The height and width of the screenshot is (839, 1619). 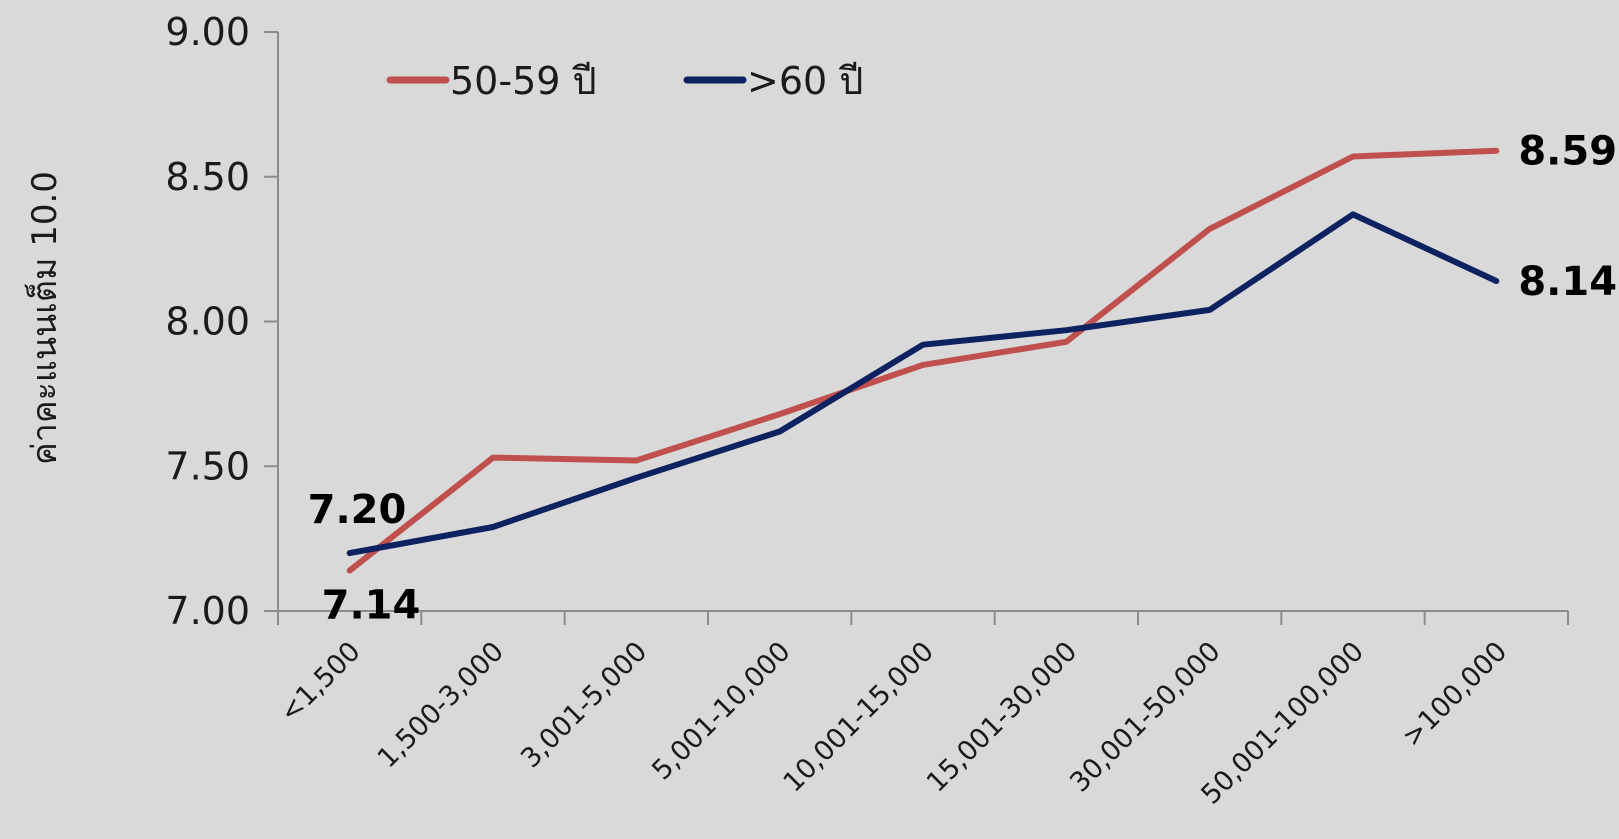 I want to click on data-label: 7.14, so click(x=371, y=605).